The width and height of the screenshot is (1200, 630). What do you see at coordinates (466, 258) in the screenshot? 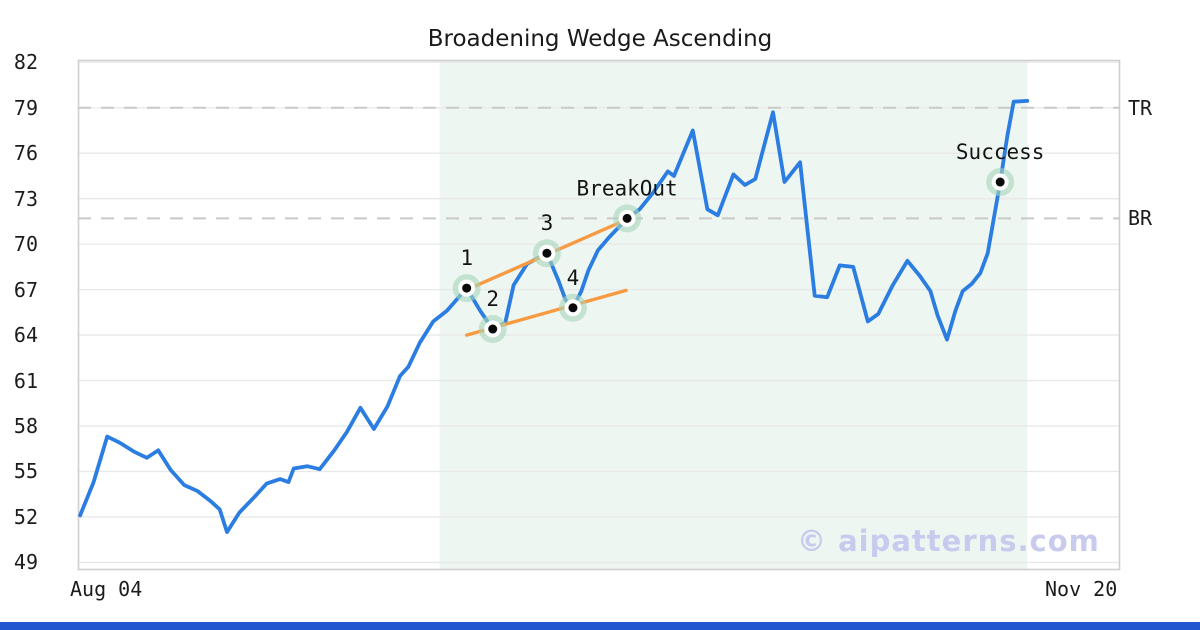
I see `marker-label-1: 1` at bounding box center [466, 258].